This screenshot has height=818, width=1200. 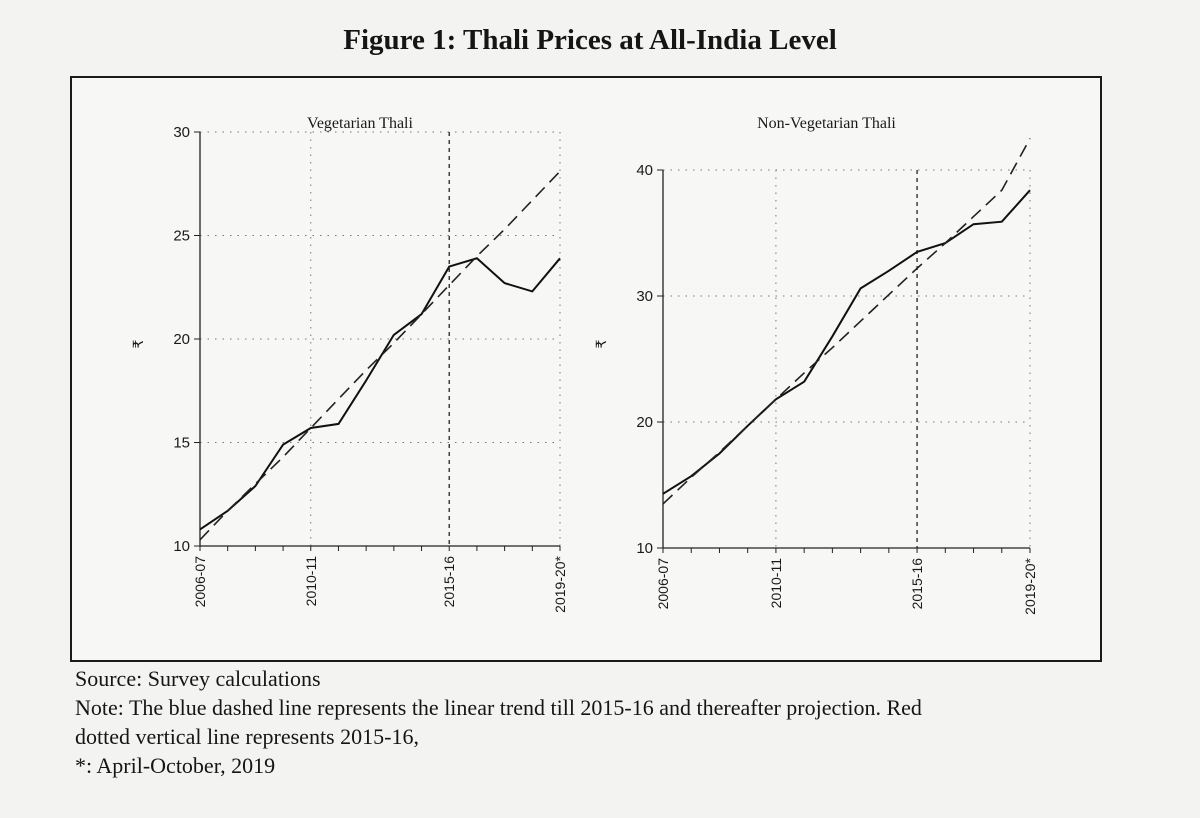 What do you see at coordinates (181, 443) in the screenshot?
I see `y-tick-label: 15` at bounding box center [181, 443].